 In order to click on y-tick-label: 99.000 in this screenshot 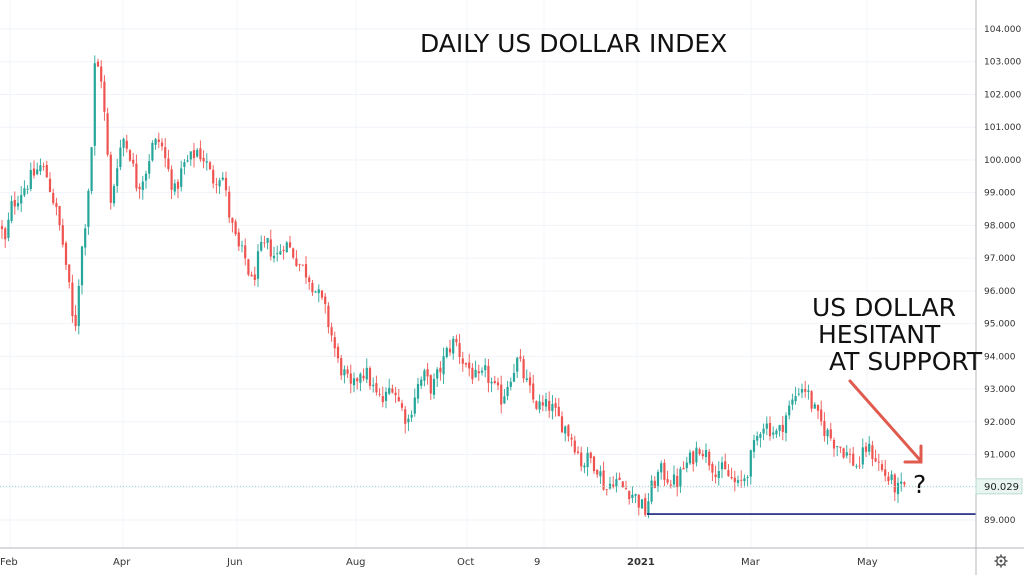, I will do `click(1000, 194)`.